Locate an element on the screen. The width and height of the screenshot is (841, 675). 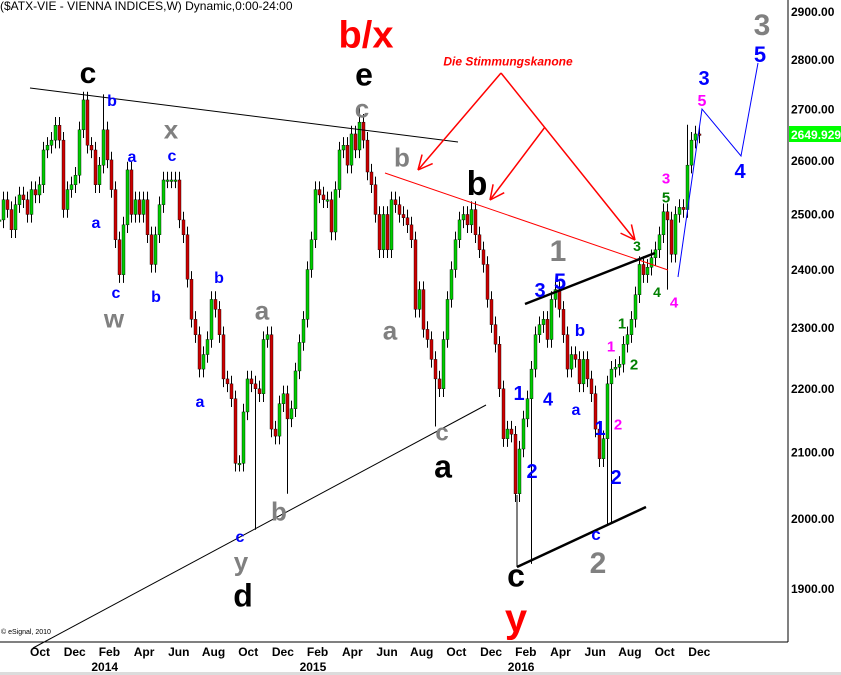
wave-label: 5 is located at coordinates (760, 54).